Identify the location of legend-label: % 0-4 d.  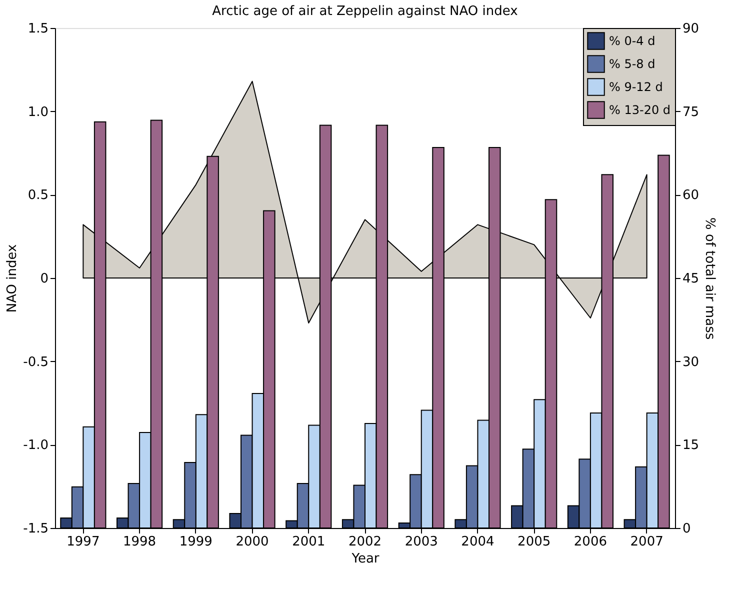
(632, 41).